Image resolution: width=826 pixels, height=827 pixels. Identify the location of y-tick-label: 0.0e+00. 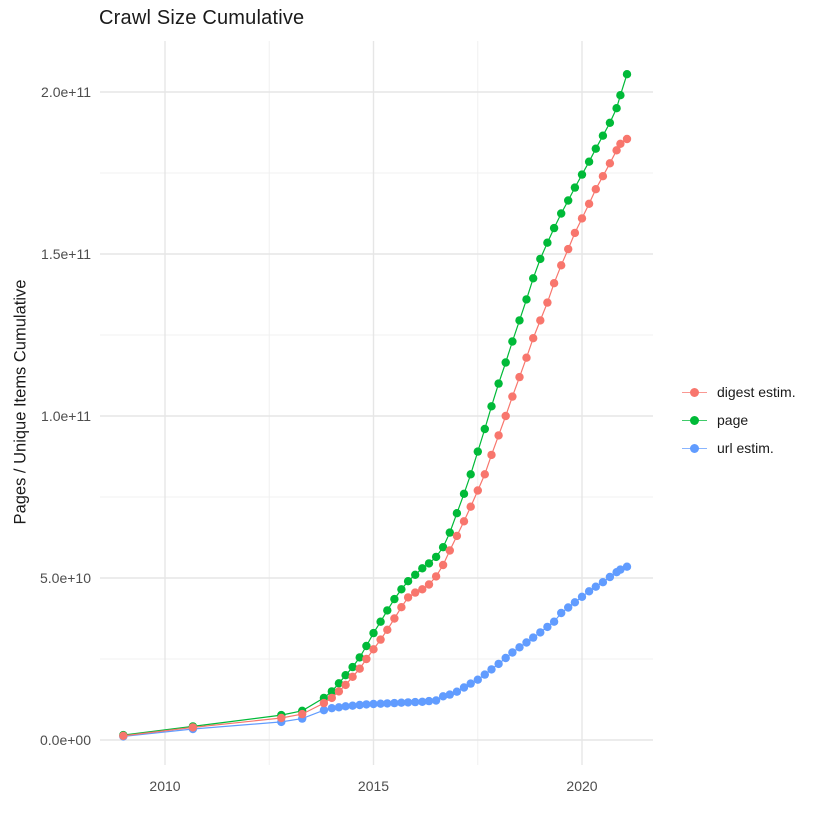
(65, 740).